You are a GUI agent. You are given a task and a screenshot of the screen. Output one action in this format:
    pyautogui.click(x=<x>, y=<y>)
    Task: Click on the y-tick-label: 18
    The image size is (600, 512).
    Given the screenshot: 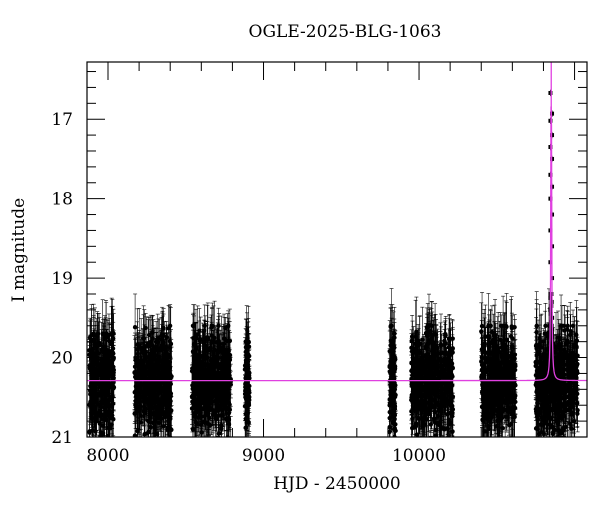 What is the action you would take?
    pyautogui.click(x=62, y=200)
    